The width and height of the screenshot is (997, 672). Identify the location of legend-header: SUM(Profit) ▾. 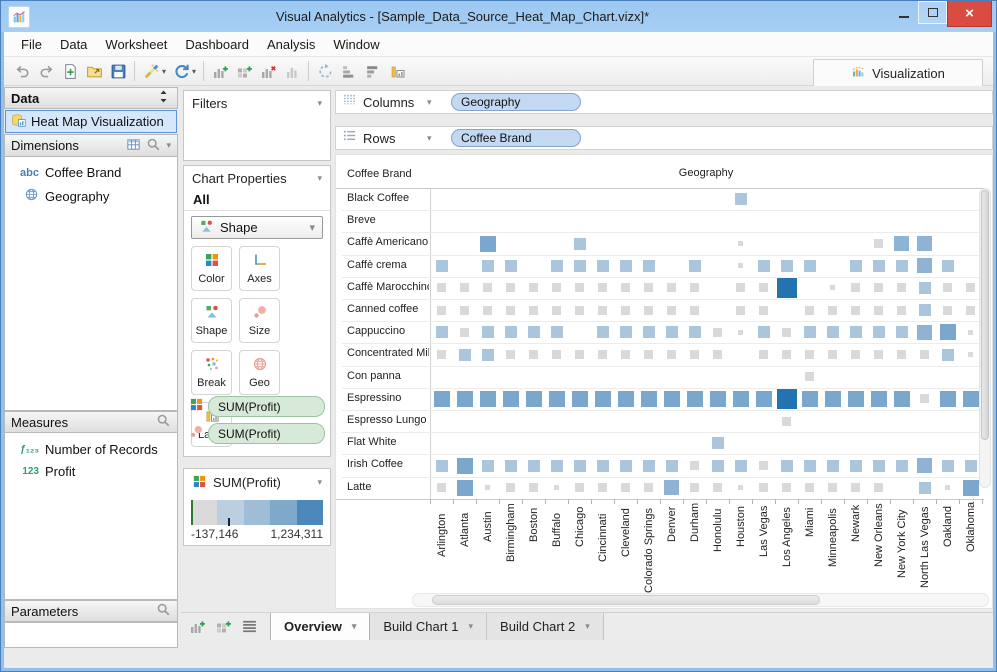
(257, 482).